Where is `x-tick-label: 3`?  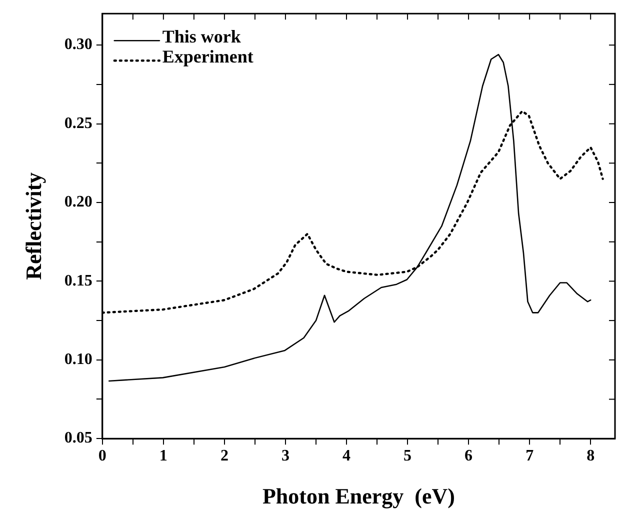 x-tick-label: 3 is located at coordinates (285, 456).